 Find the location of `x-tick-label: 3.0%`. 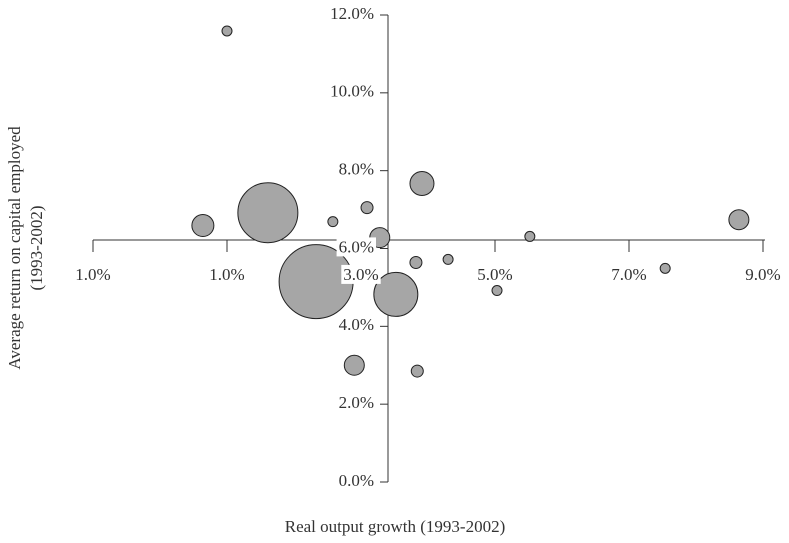

x-tick-label: 3.0% is located at coordinates (360, 274).